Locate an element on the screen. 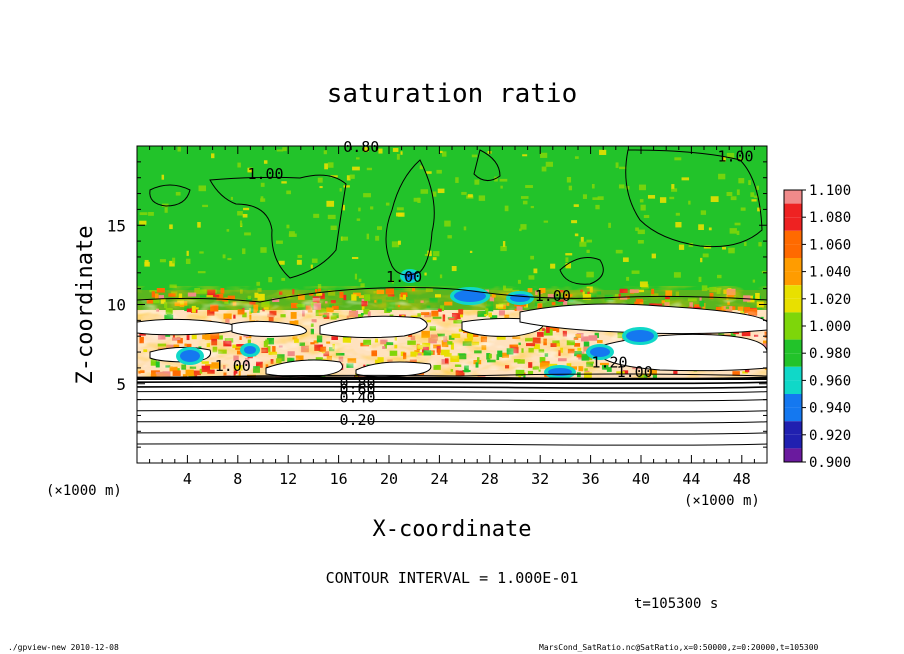  x-tick-label: 44 is located at coordinates (691, 479).